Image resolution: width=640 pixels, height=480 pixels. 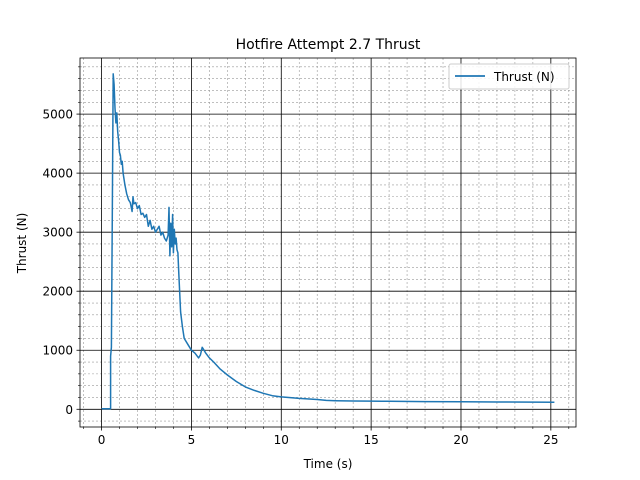 What do you see at coordinates (57, 351) in the screenshot?
I see `y-tick-label: 1000` at bounding box center [57, 351].